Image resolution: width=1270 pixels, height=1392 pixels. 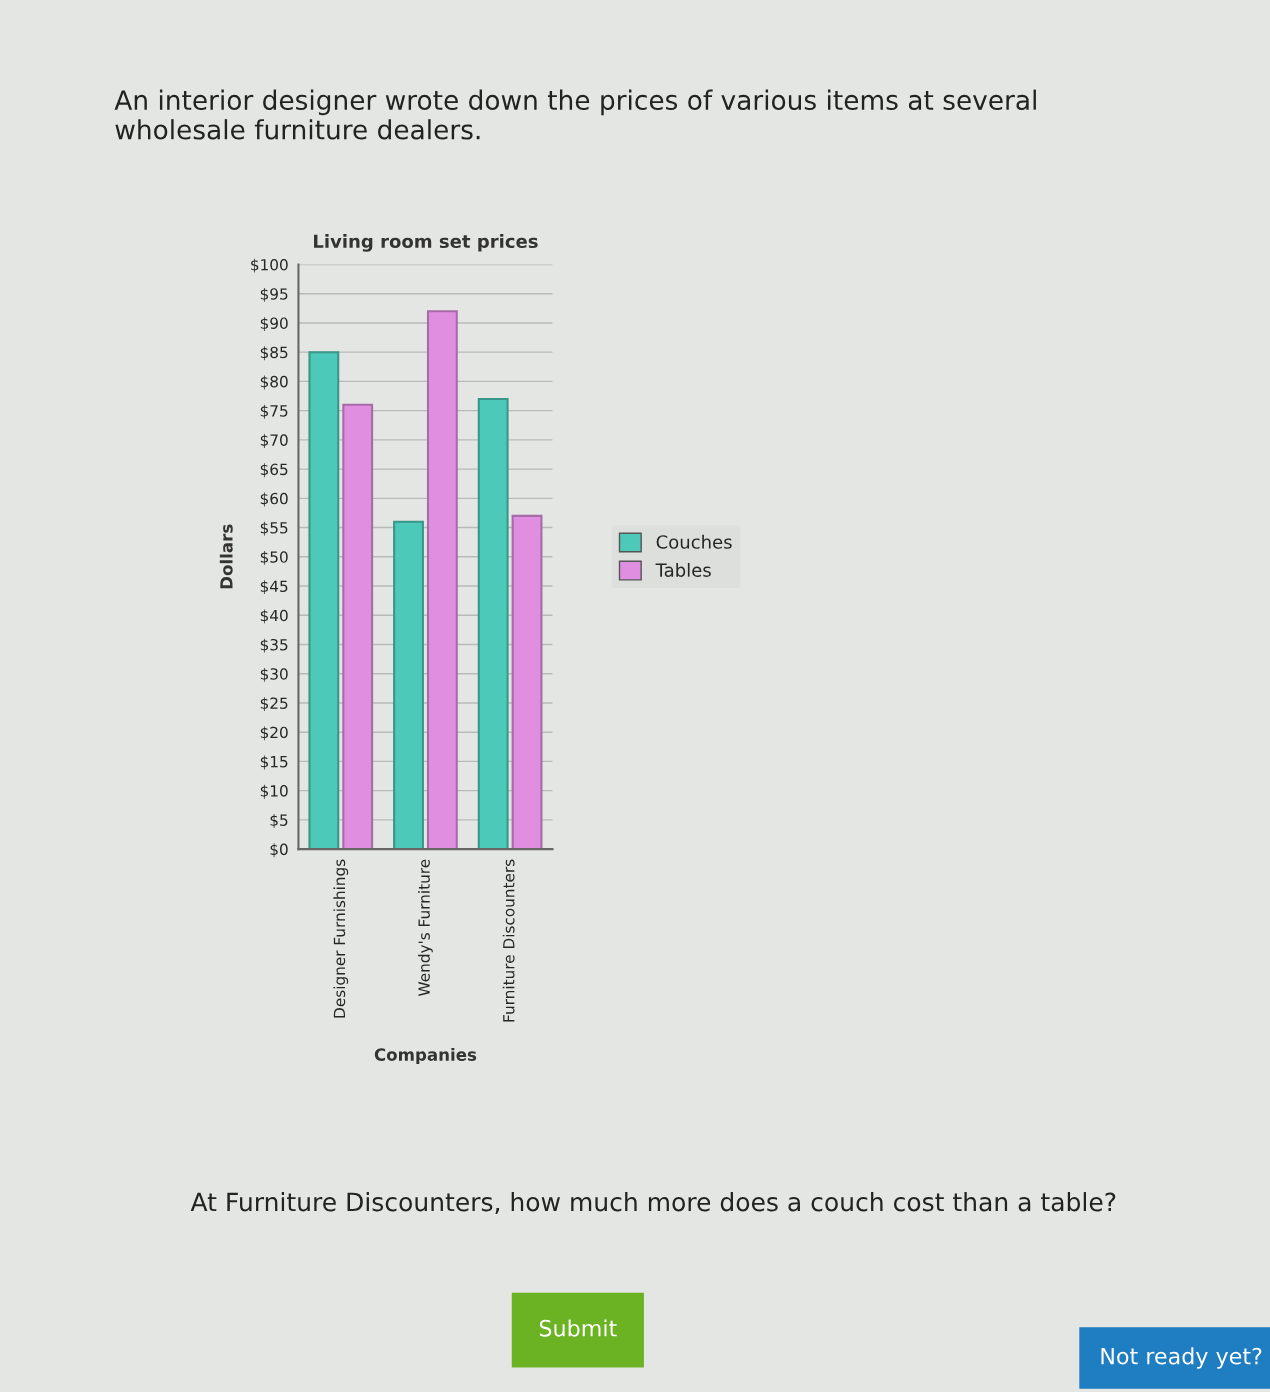 I want to click on y-tick-label: $50, so click(x=274, y=558).